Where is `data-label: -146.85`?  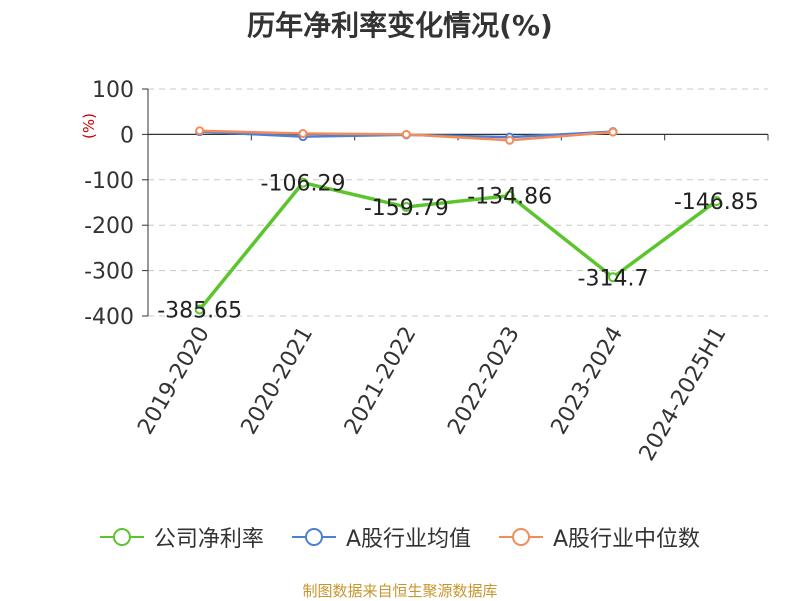
data-label: -146.85 is located at coordinates (716, 202).